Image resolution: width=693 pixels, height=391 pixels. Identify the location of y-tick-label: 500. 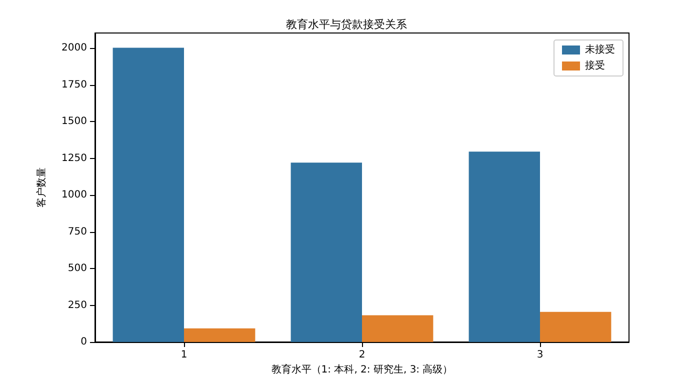
(77, 268).